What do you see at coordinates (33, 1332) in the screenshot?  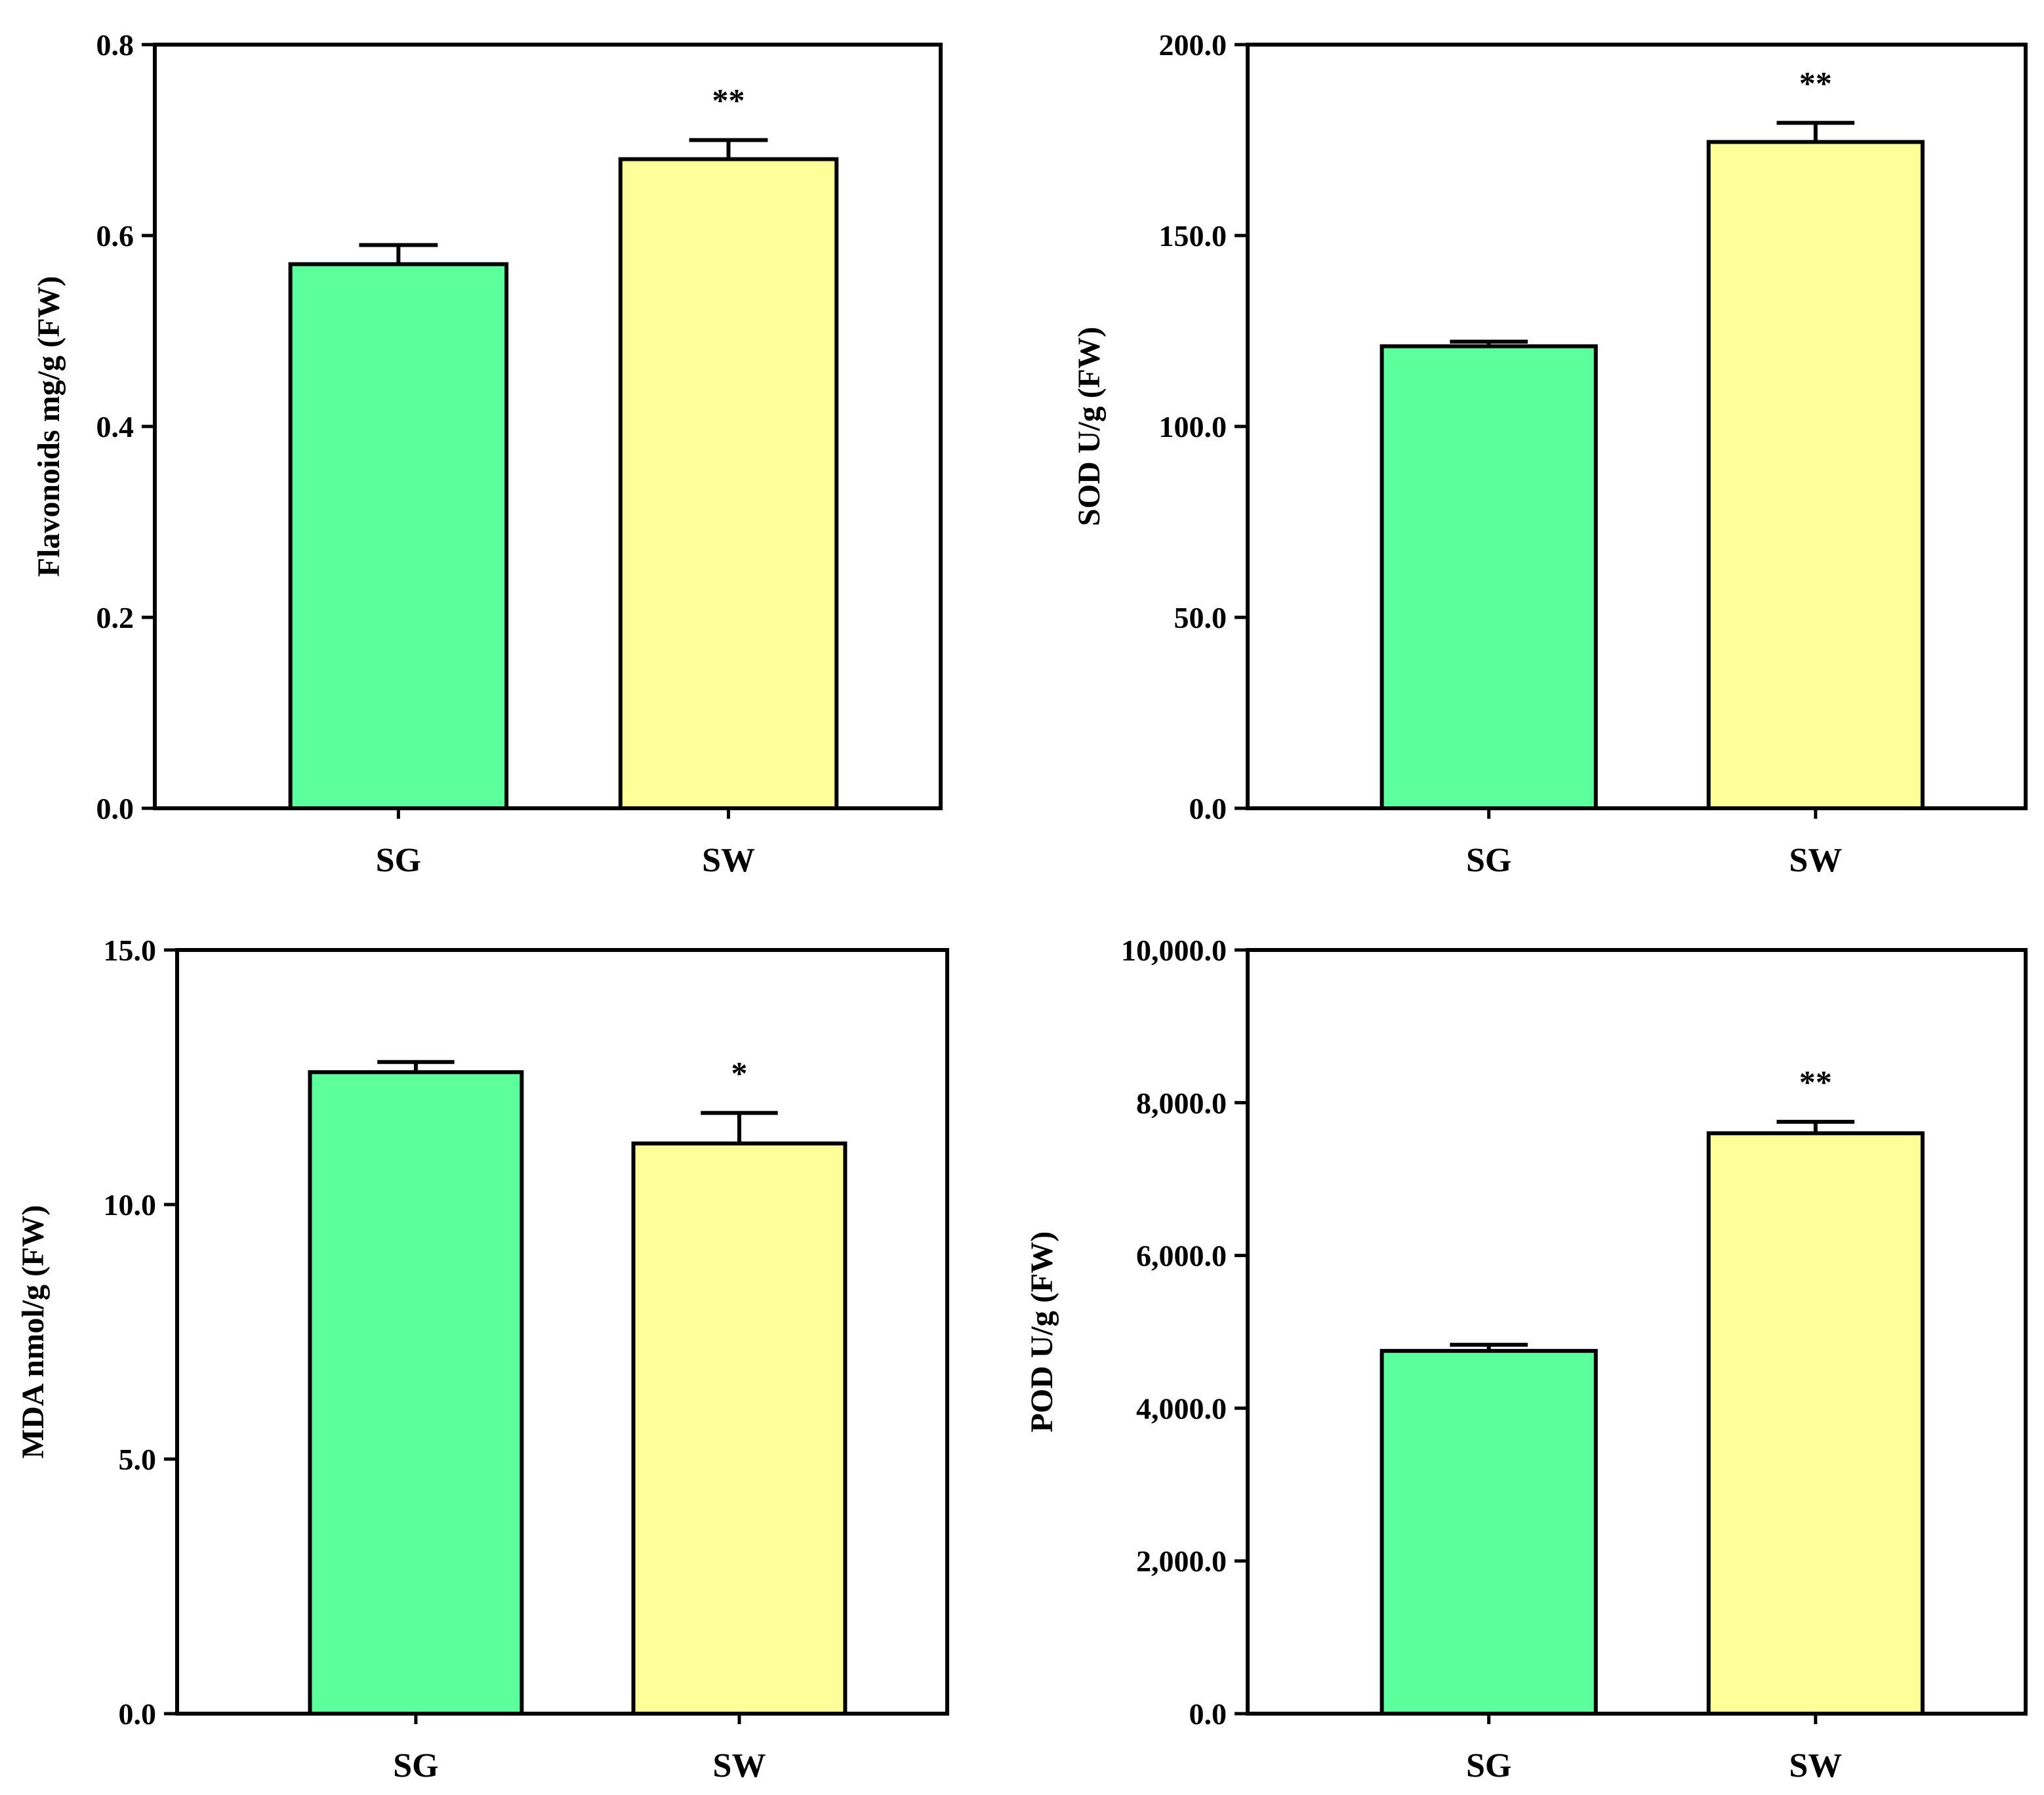 I see `y-axis-title: MDA nmol/g (FW)` at bounding box center [33, 1332].